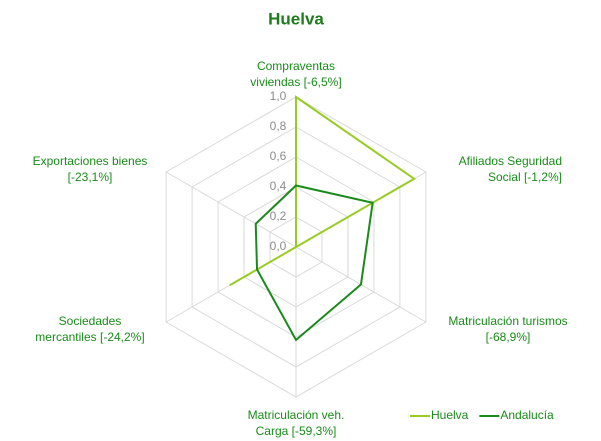 This screenshot has width=601, height=441. I want to click on axis-label: [-68,9%], so click(508, 337).